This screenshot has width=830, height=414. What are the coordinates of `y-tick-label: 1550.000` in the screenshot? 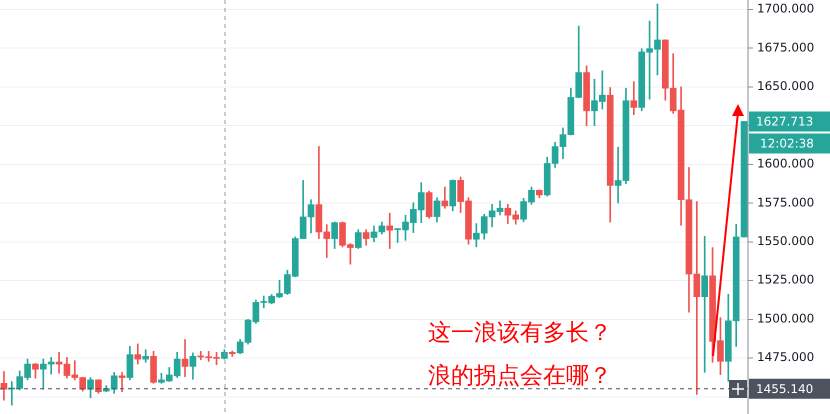 It's located at (785, 241).